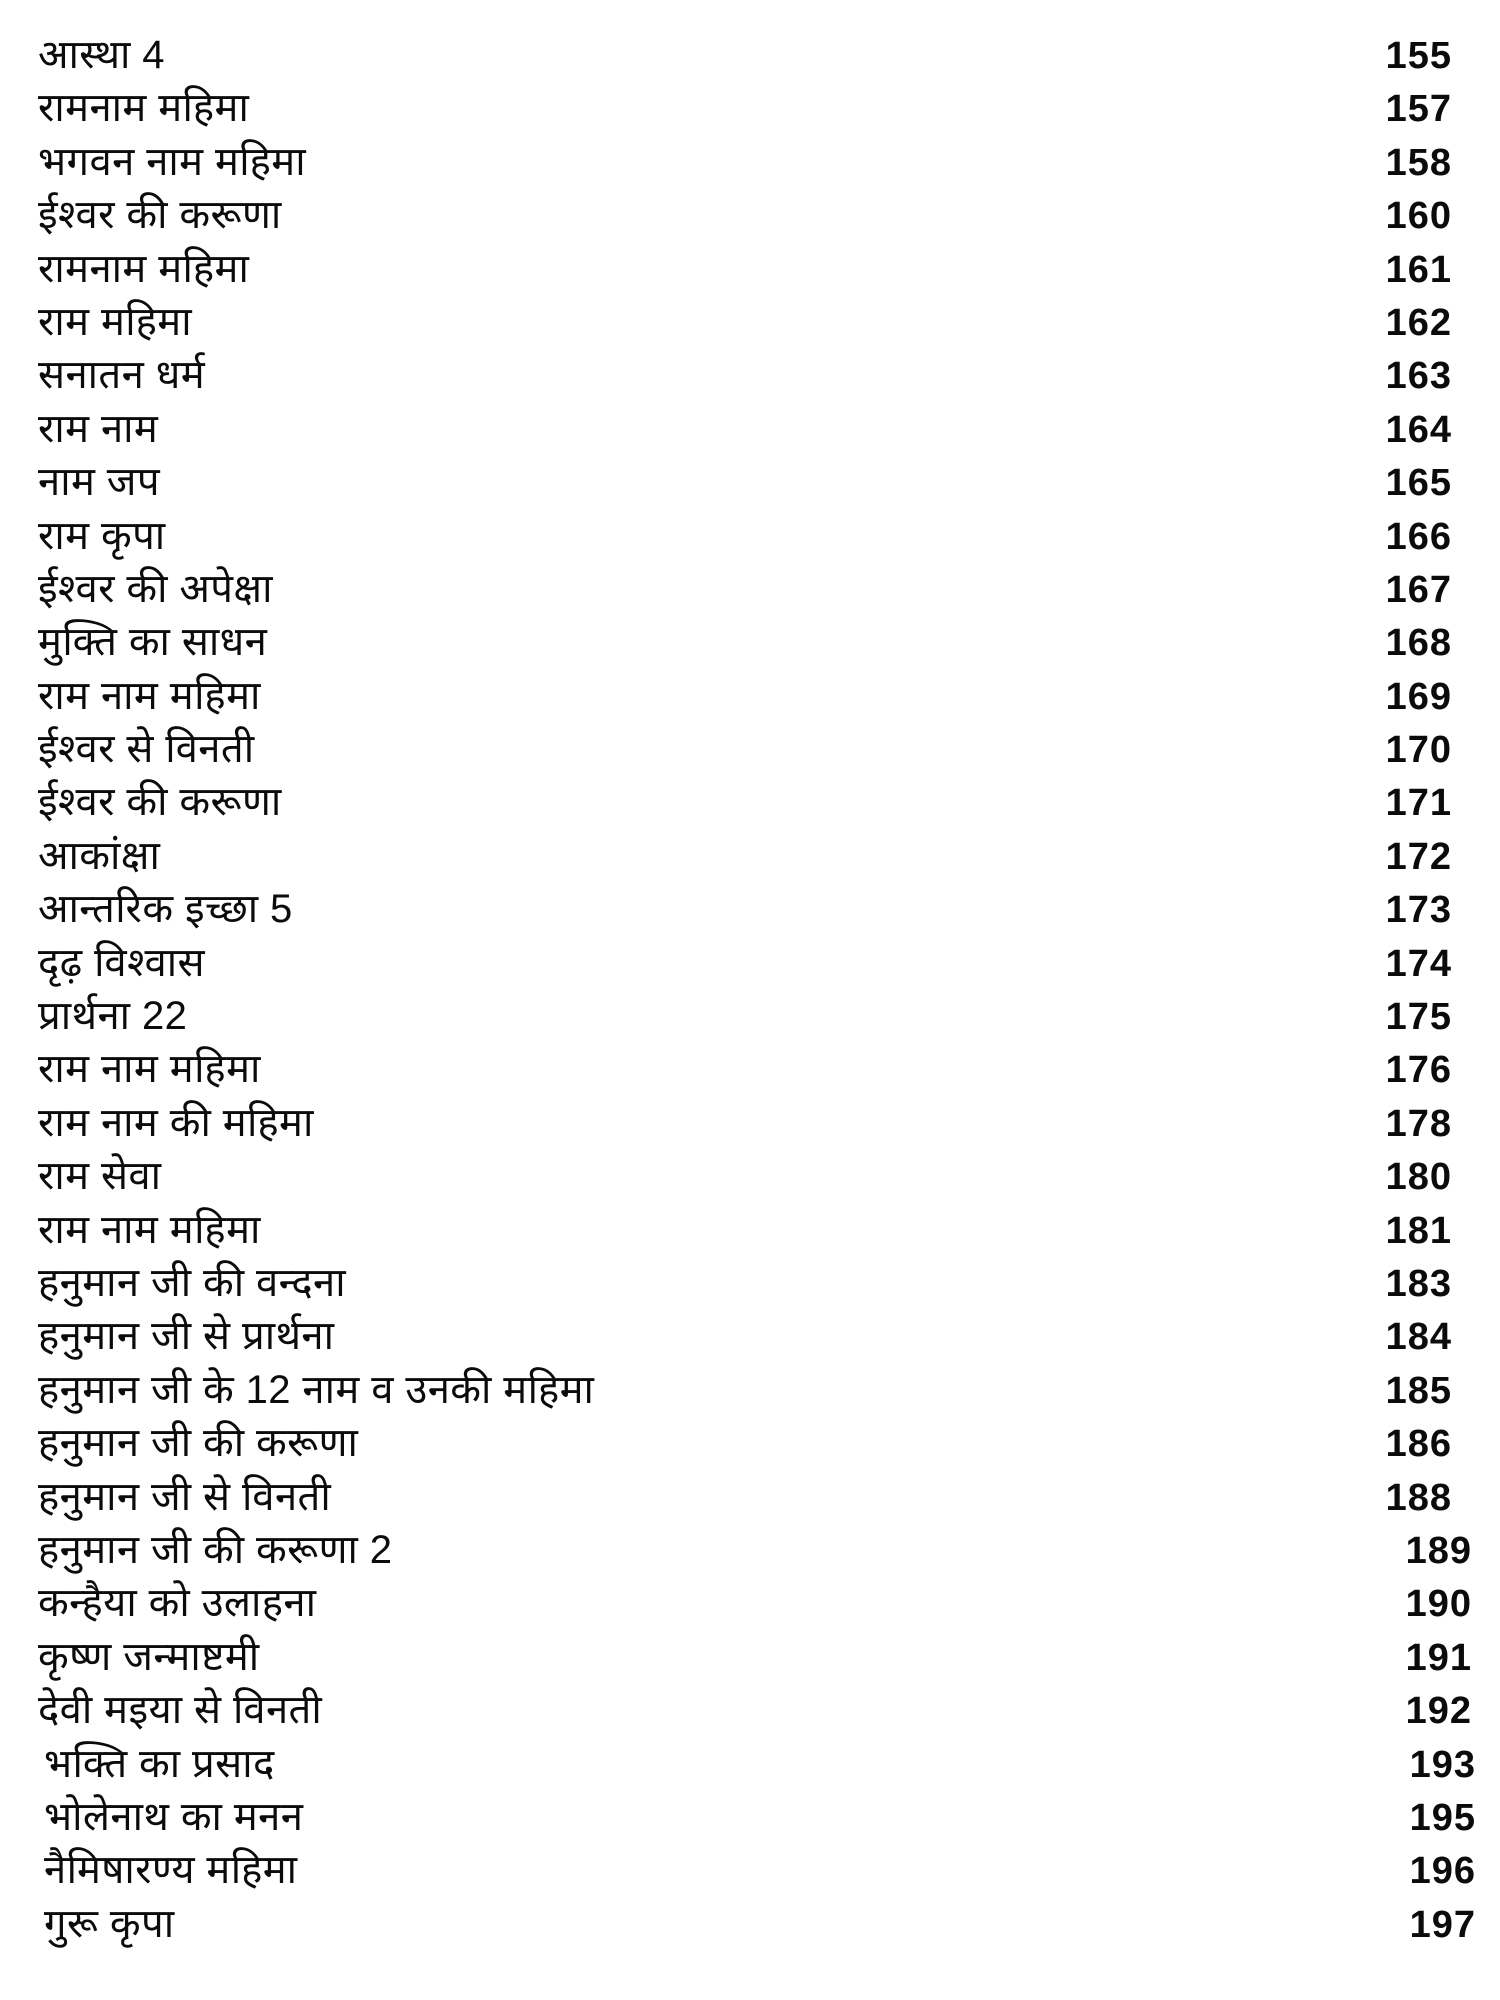 Image resolution: width=1500 pixels, height=2000 pixels. I want to click on toc-entry-title: ईश्वर से विनती, so click(146, 749).